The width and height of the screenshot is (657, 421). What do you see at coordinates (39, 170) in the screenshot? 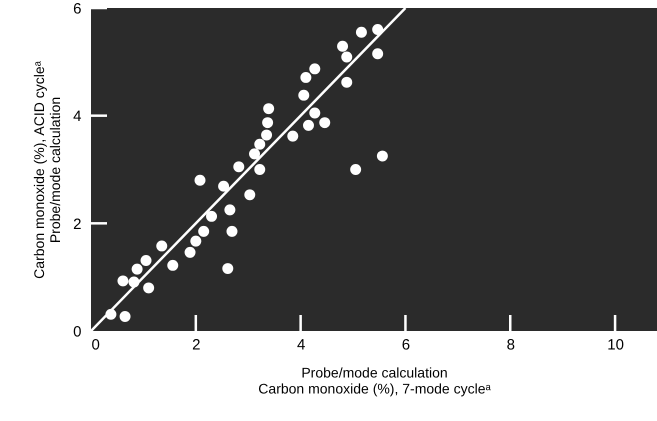
I see `text: Carbon monoxide (%), ACID cycleᵃ` at bounding box center [39, 170].